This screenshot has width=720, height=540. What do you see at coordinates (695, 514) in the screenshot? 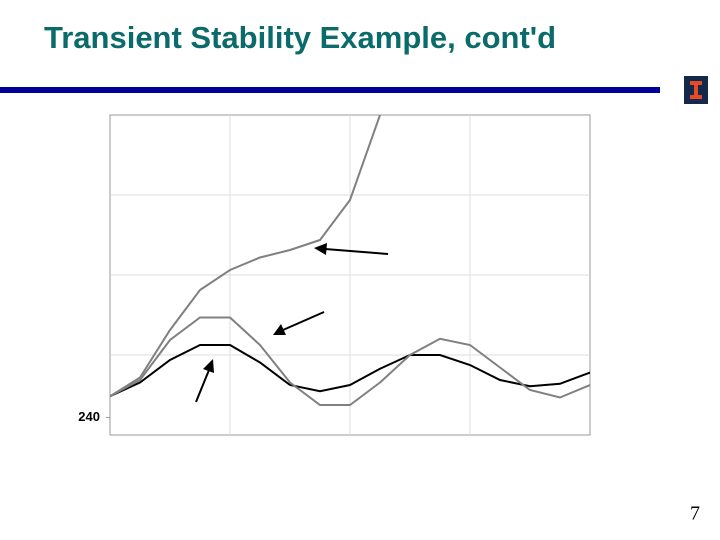
I see `page-number: 7` at bounding box center [695, 514].